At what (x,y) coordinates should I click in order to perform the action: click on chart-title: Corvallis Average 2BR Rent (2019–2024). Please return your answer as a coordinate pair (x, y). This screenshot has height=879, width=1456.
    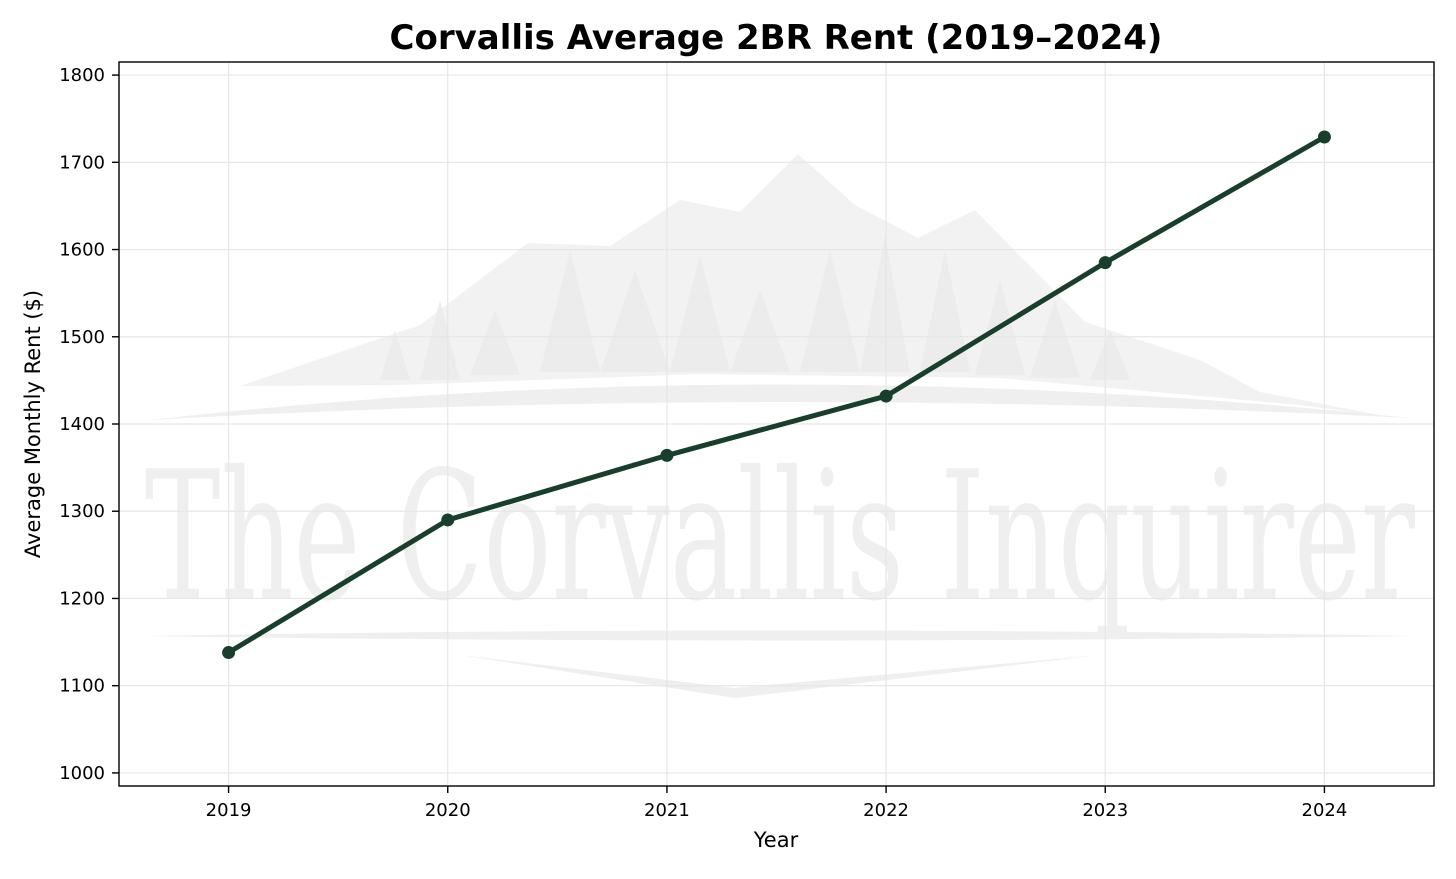
    Looking at the image, I should click on (776, 38).